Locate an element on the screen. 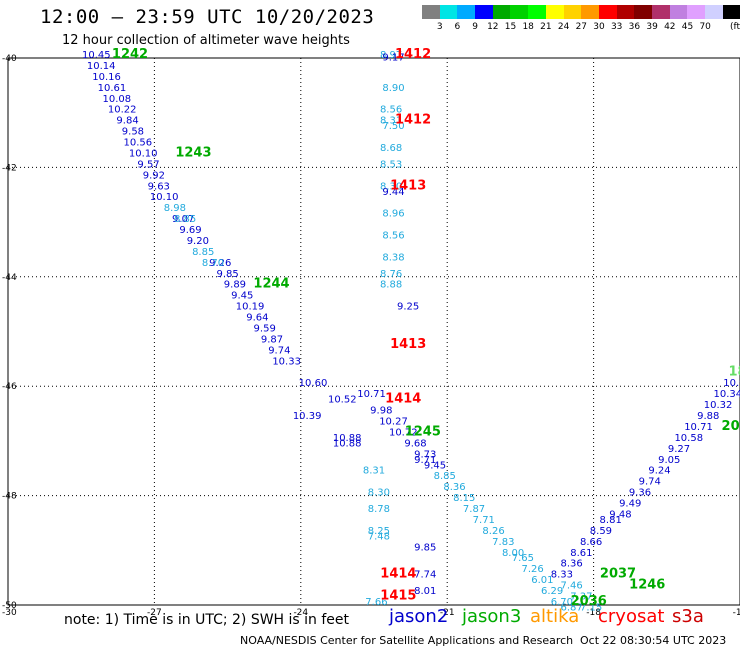  swh-value-label: 8.25 is located at coordinates (379, 531).